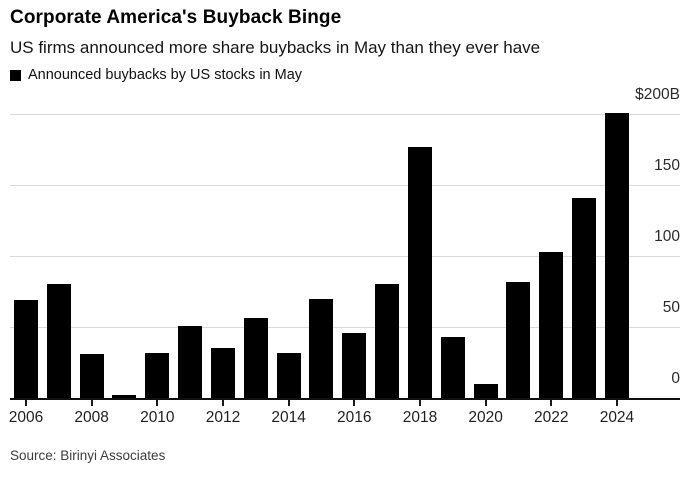  Describe the element at coordinates (551, 324) in the screenshot. I see `bar-2022` at that location.